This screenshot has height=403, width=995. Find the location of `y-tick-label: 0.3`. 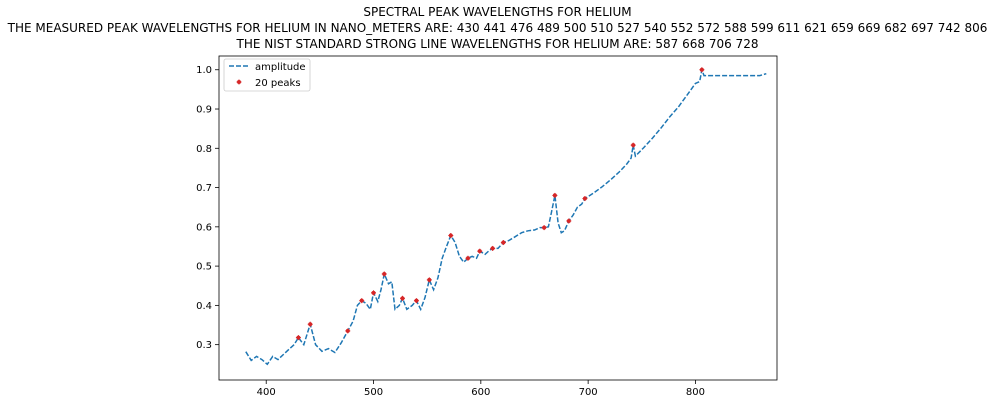

y-tick-label: 0.3 is located at coordinates (204, 345).